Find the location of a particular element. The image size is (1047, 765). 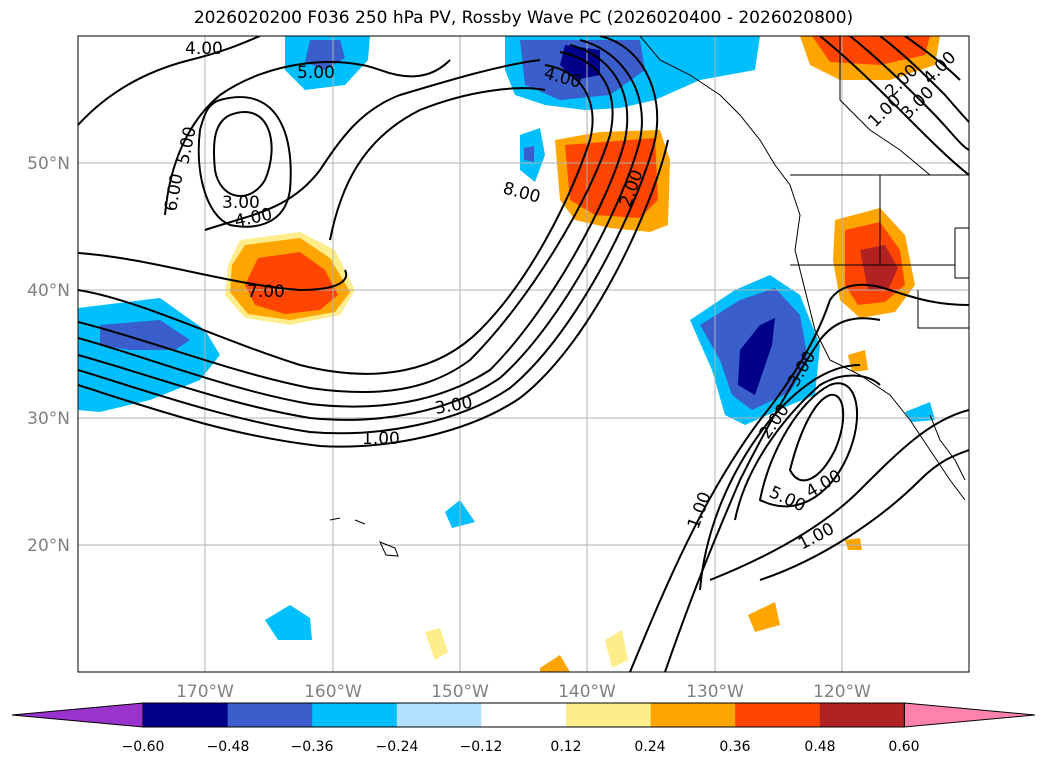

contour-label: 1.00 is located at coordinates (381, 439).